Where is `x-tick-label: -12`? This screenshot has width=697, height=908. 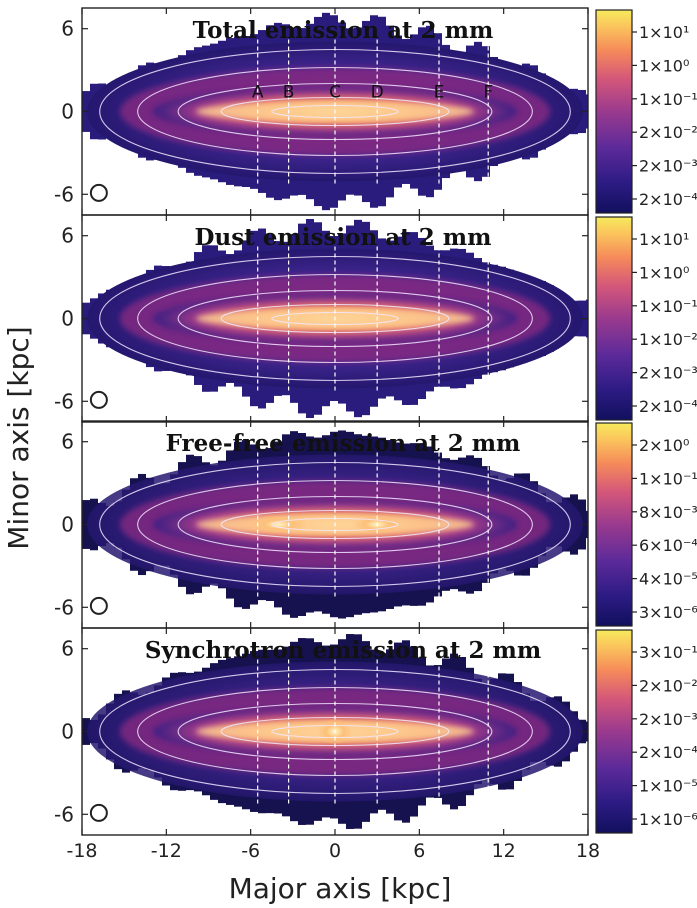 x-tick-label: -12 is located at coordinates (166, 851).